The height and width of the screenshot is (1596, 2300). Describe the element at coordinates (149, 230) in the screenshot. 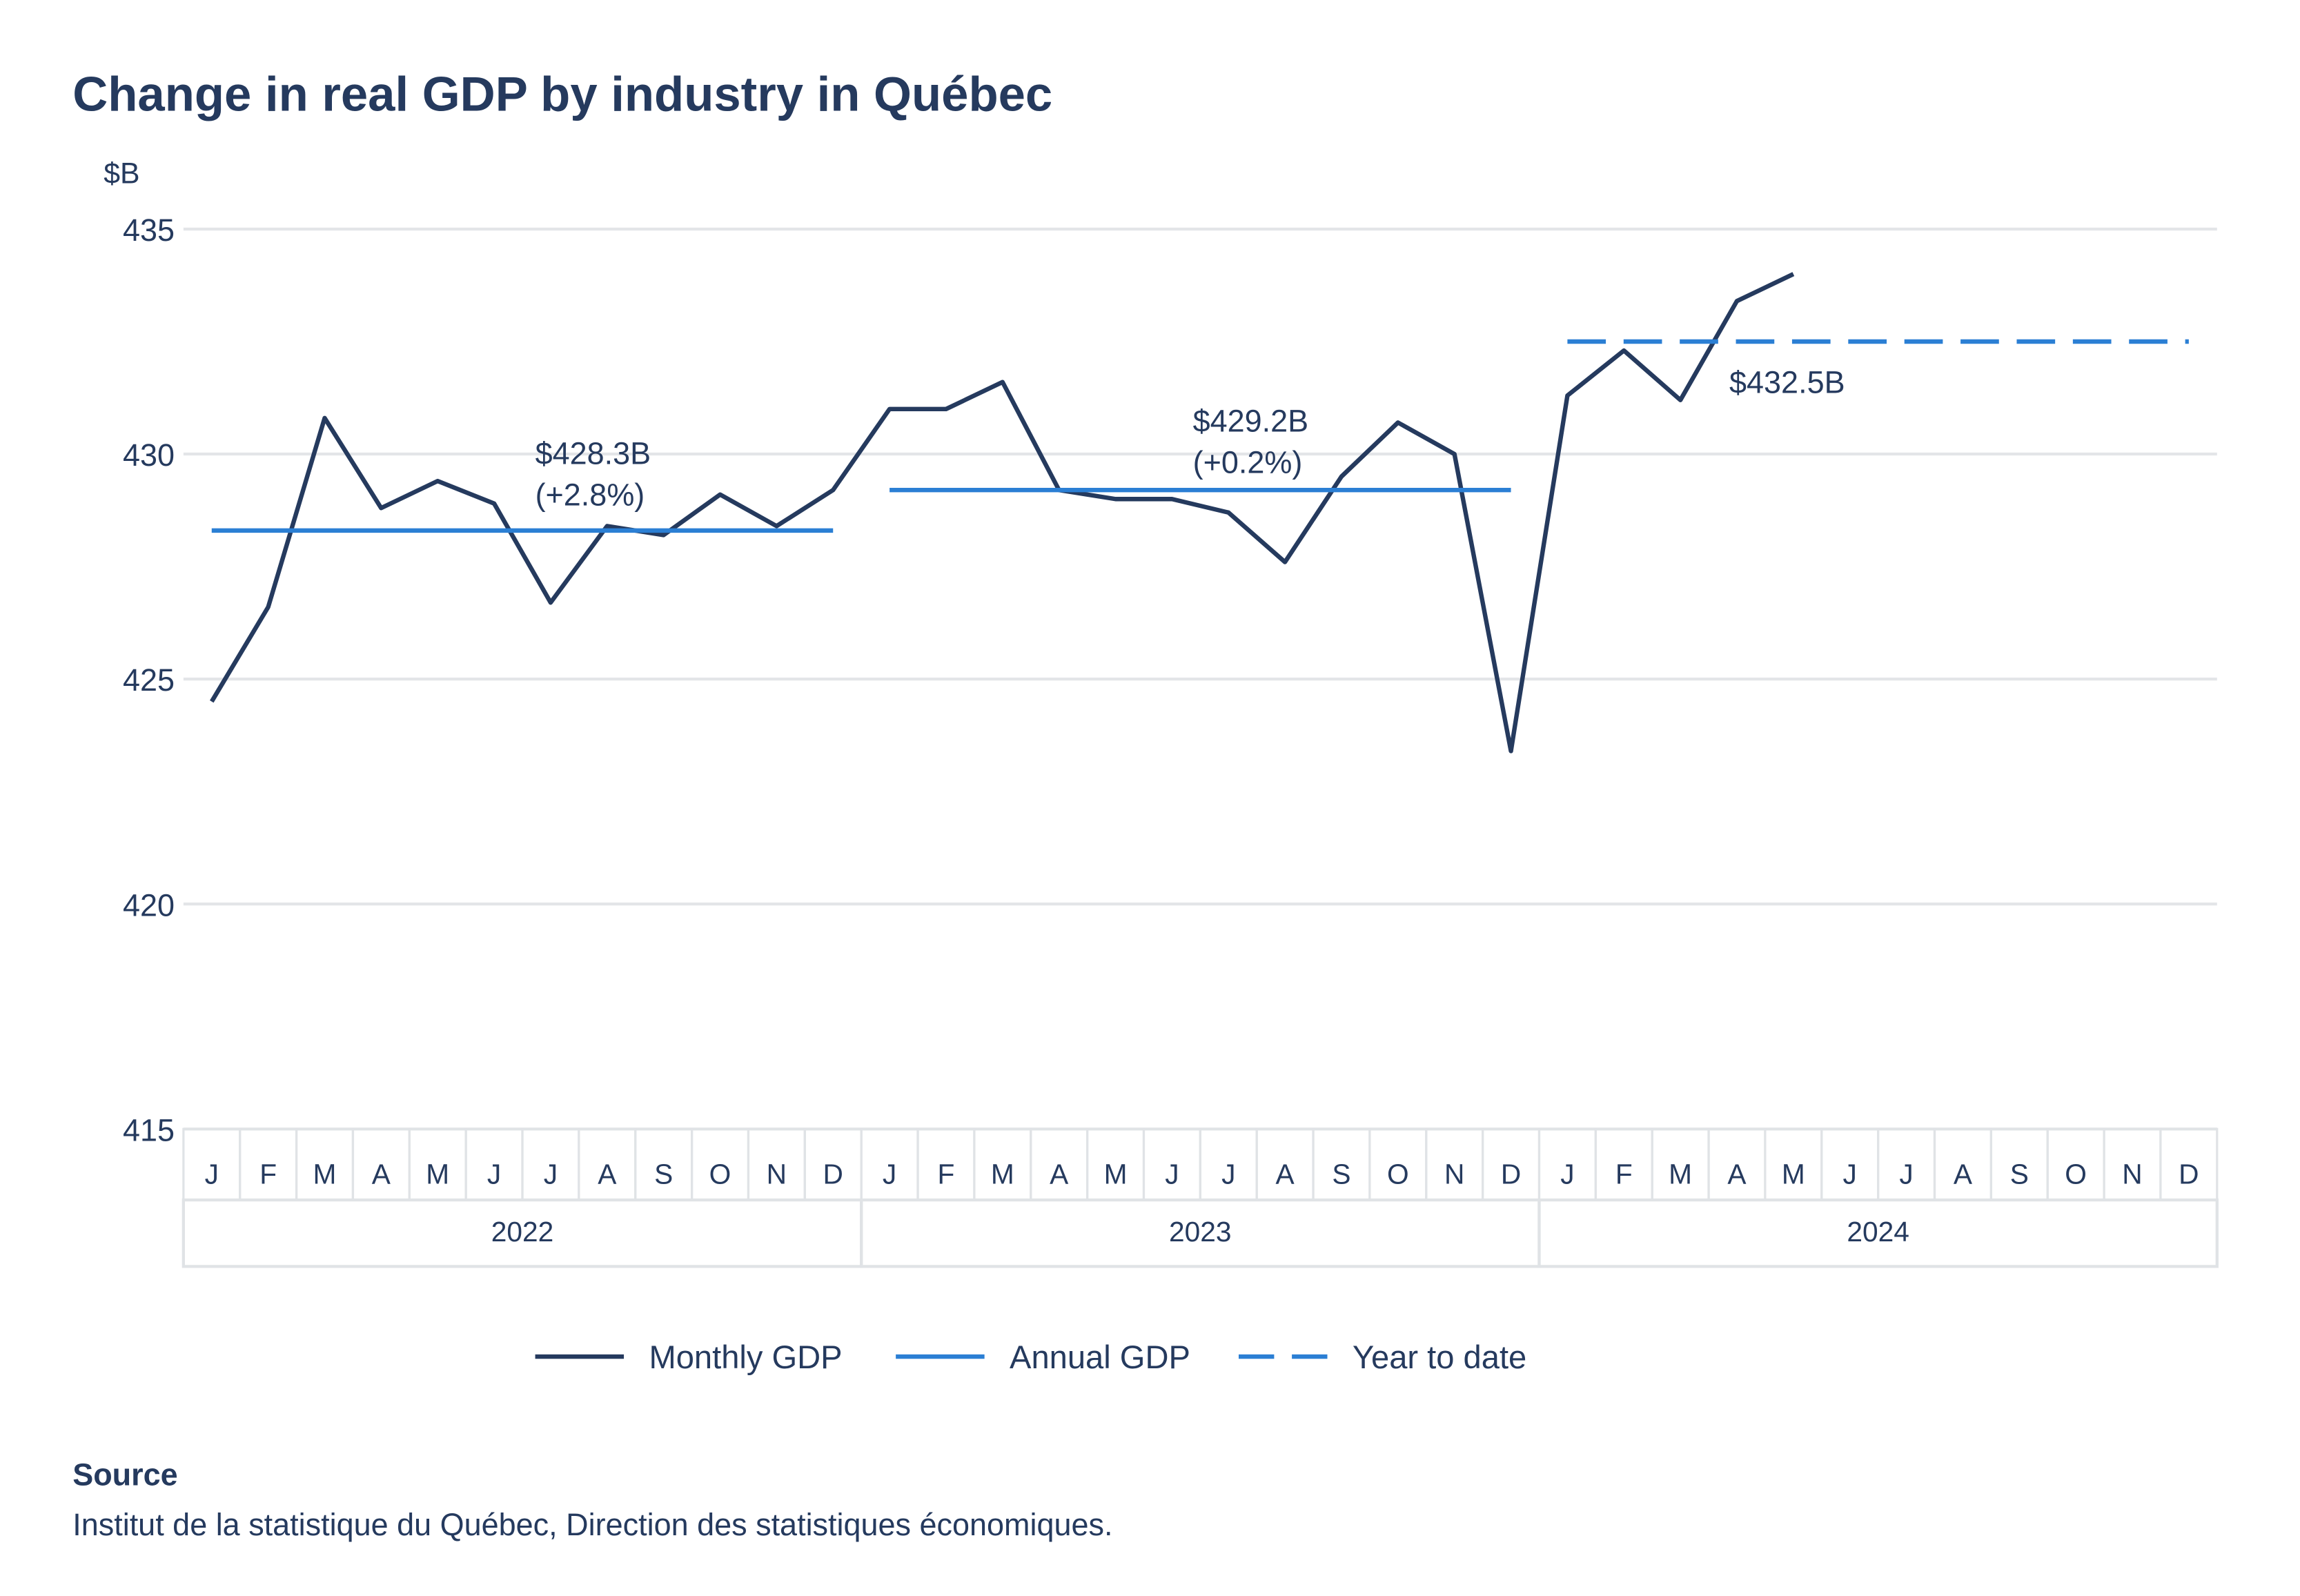

I see `y-tick-label: 435` at that location.